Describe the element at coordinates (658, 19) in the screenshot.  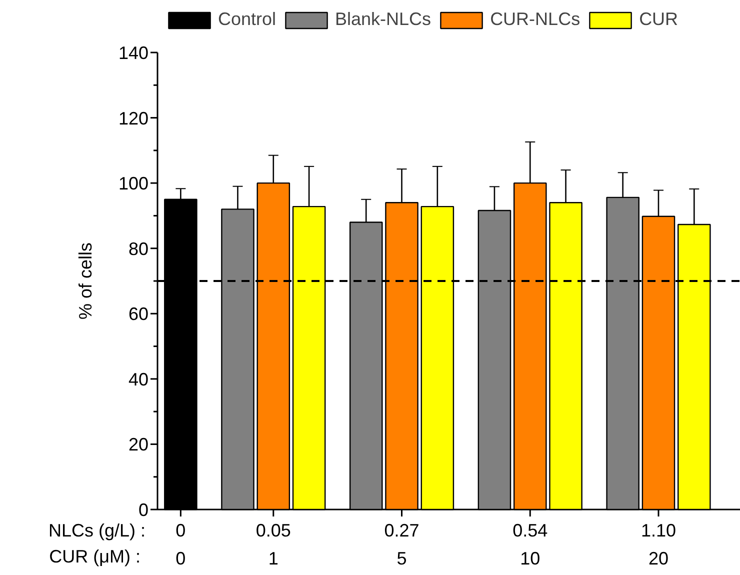
I see `legend-label: CUR` at that location.